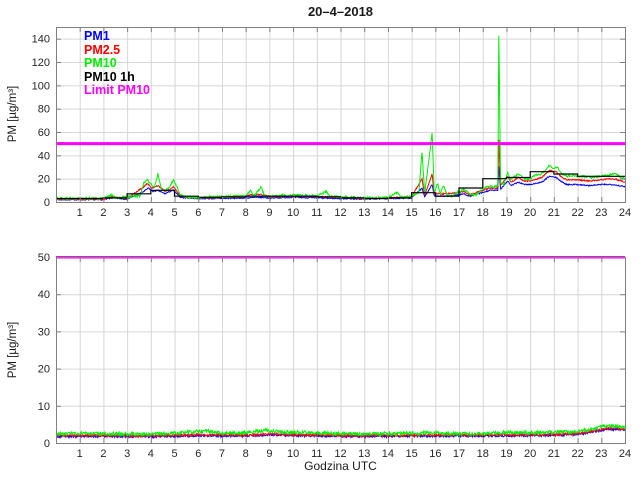  What do you see at coordinates (44, 110) in the screenshot?
I see `y-tick-label: 80` at bounding box center [44, 110].